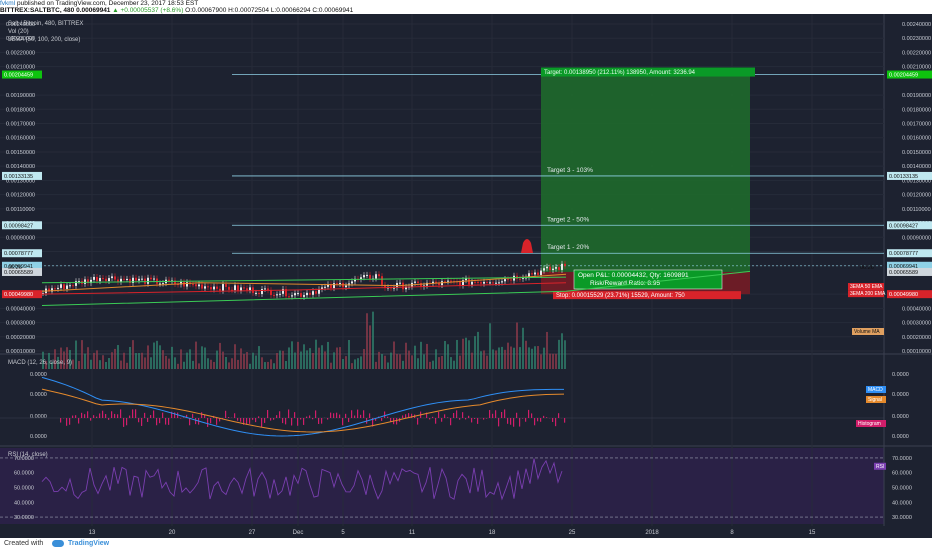 The height and width of the screenshot is (550, 932). Describe the element at coordinates (20, 25) in the screenshot. I see `price-tick-label-left: 0.00240000` at that location.